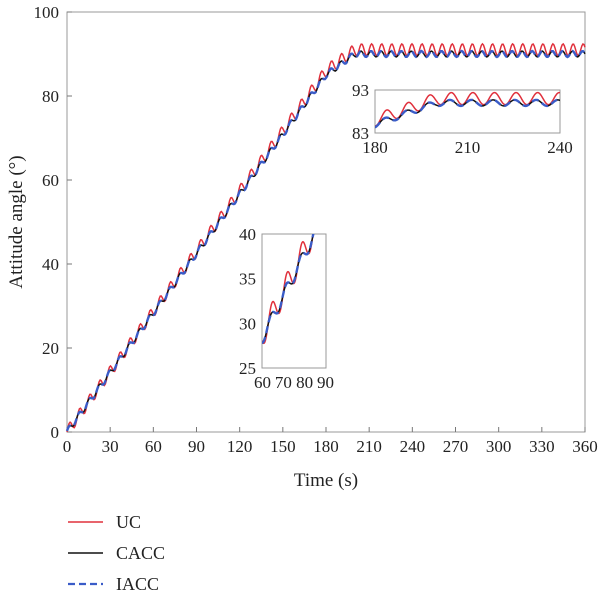  Describe the element at coordinates (499, 446) in the screenshot. I see `x-tick-label: 300` at that location.